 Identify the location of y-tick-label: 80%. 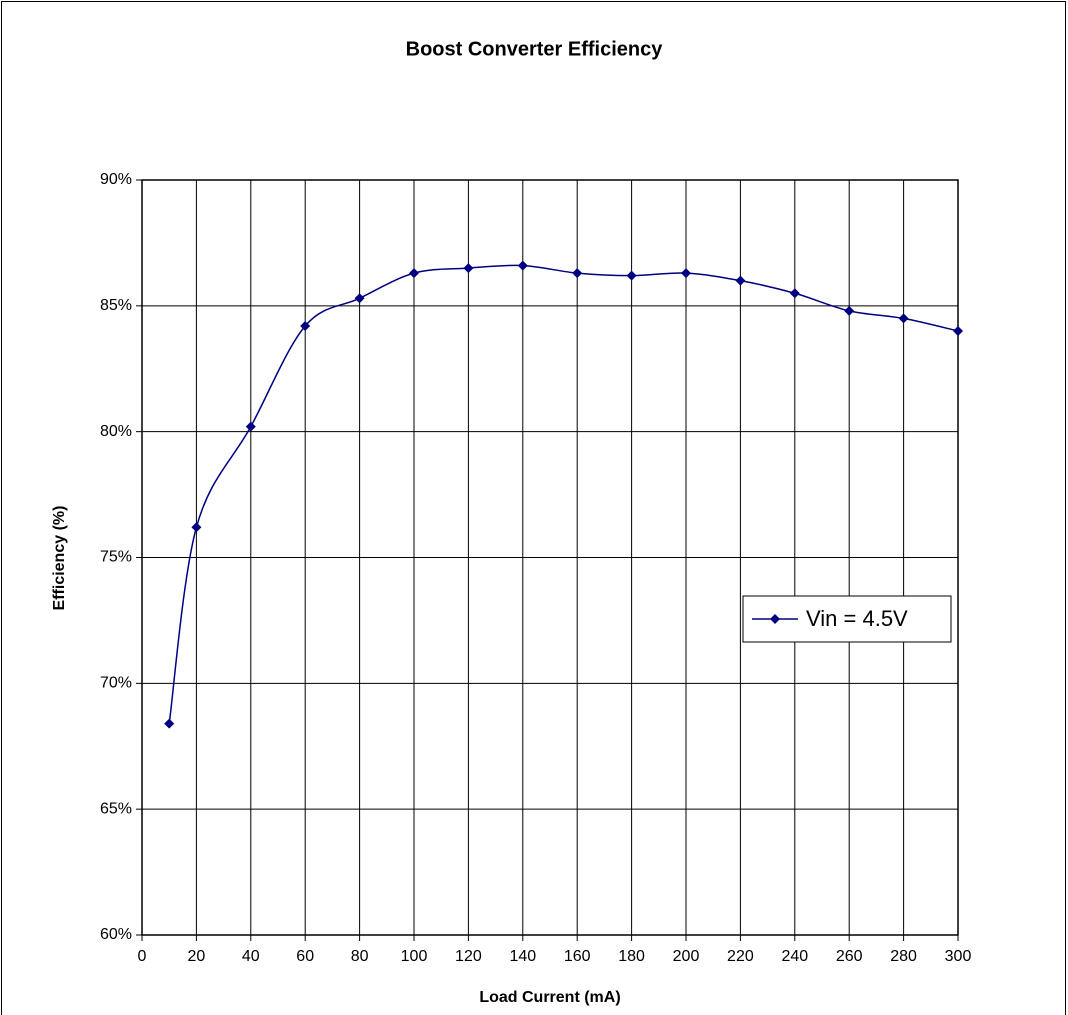
(116, 431).